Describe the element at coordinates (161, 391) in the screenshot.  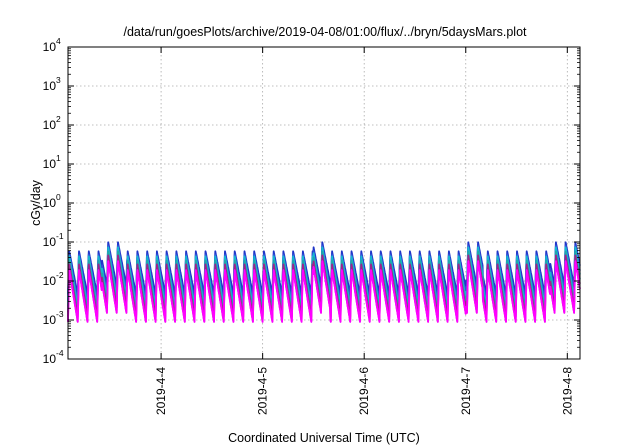
I see `x-tick-label: 2019-4-4` at that location.